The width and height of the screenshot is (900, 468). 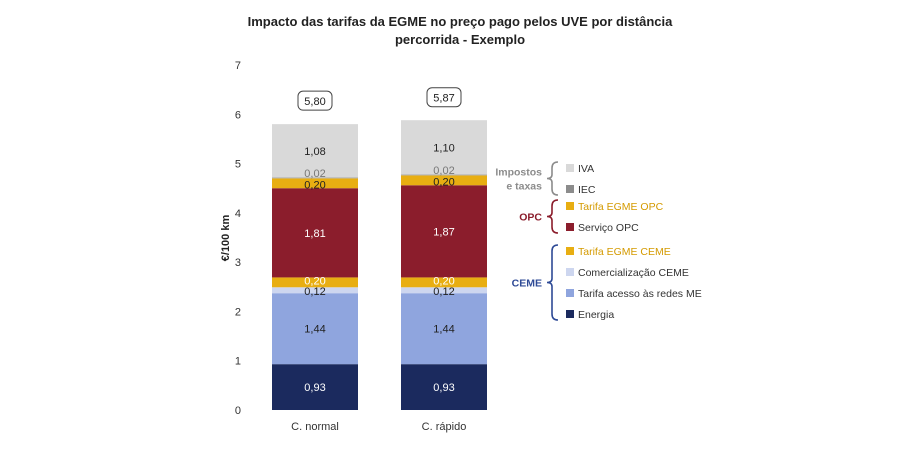 What do you see at coordinates (238, 66) in the screenshot?
I see `y-tick-label: 7` at bounding box center [238, 66].